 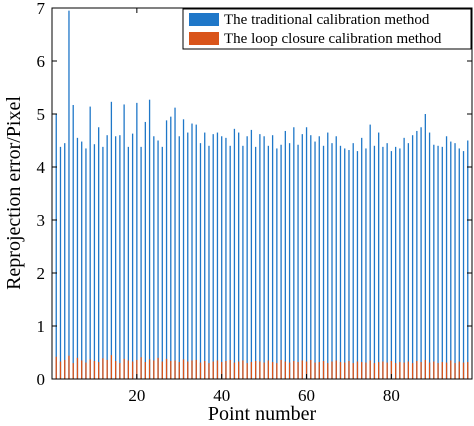 I want to click on legend-label-loop-closure: The loop closure calibration method, so click(x=333, y=39).